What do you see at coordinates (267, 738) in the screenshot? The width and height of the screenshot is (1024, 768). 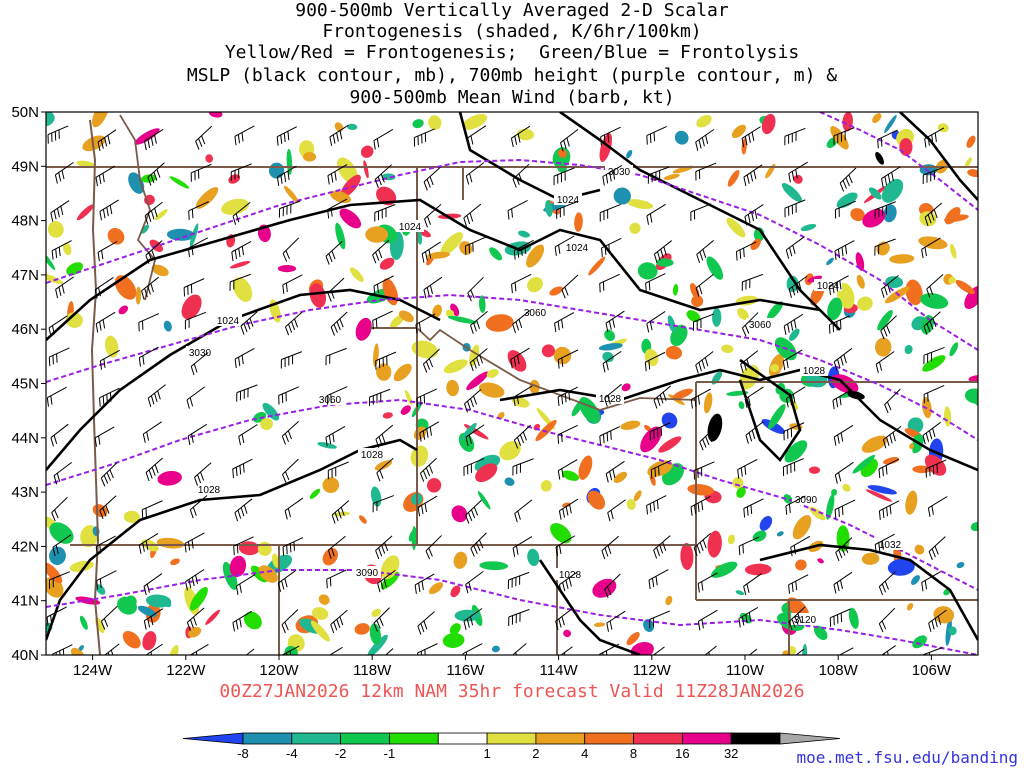 I see `colorbar-swatch` at bounding box center [267, 738].